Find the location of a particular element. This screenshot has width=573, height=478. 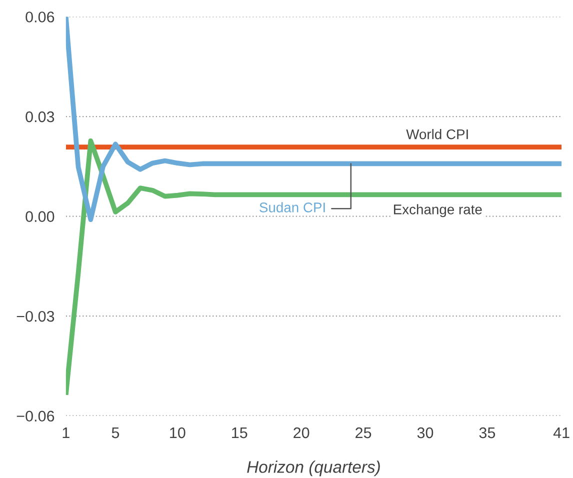

text: Sudan CPI is located at coordinates (292, 207).